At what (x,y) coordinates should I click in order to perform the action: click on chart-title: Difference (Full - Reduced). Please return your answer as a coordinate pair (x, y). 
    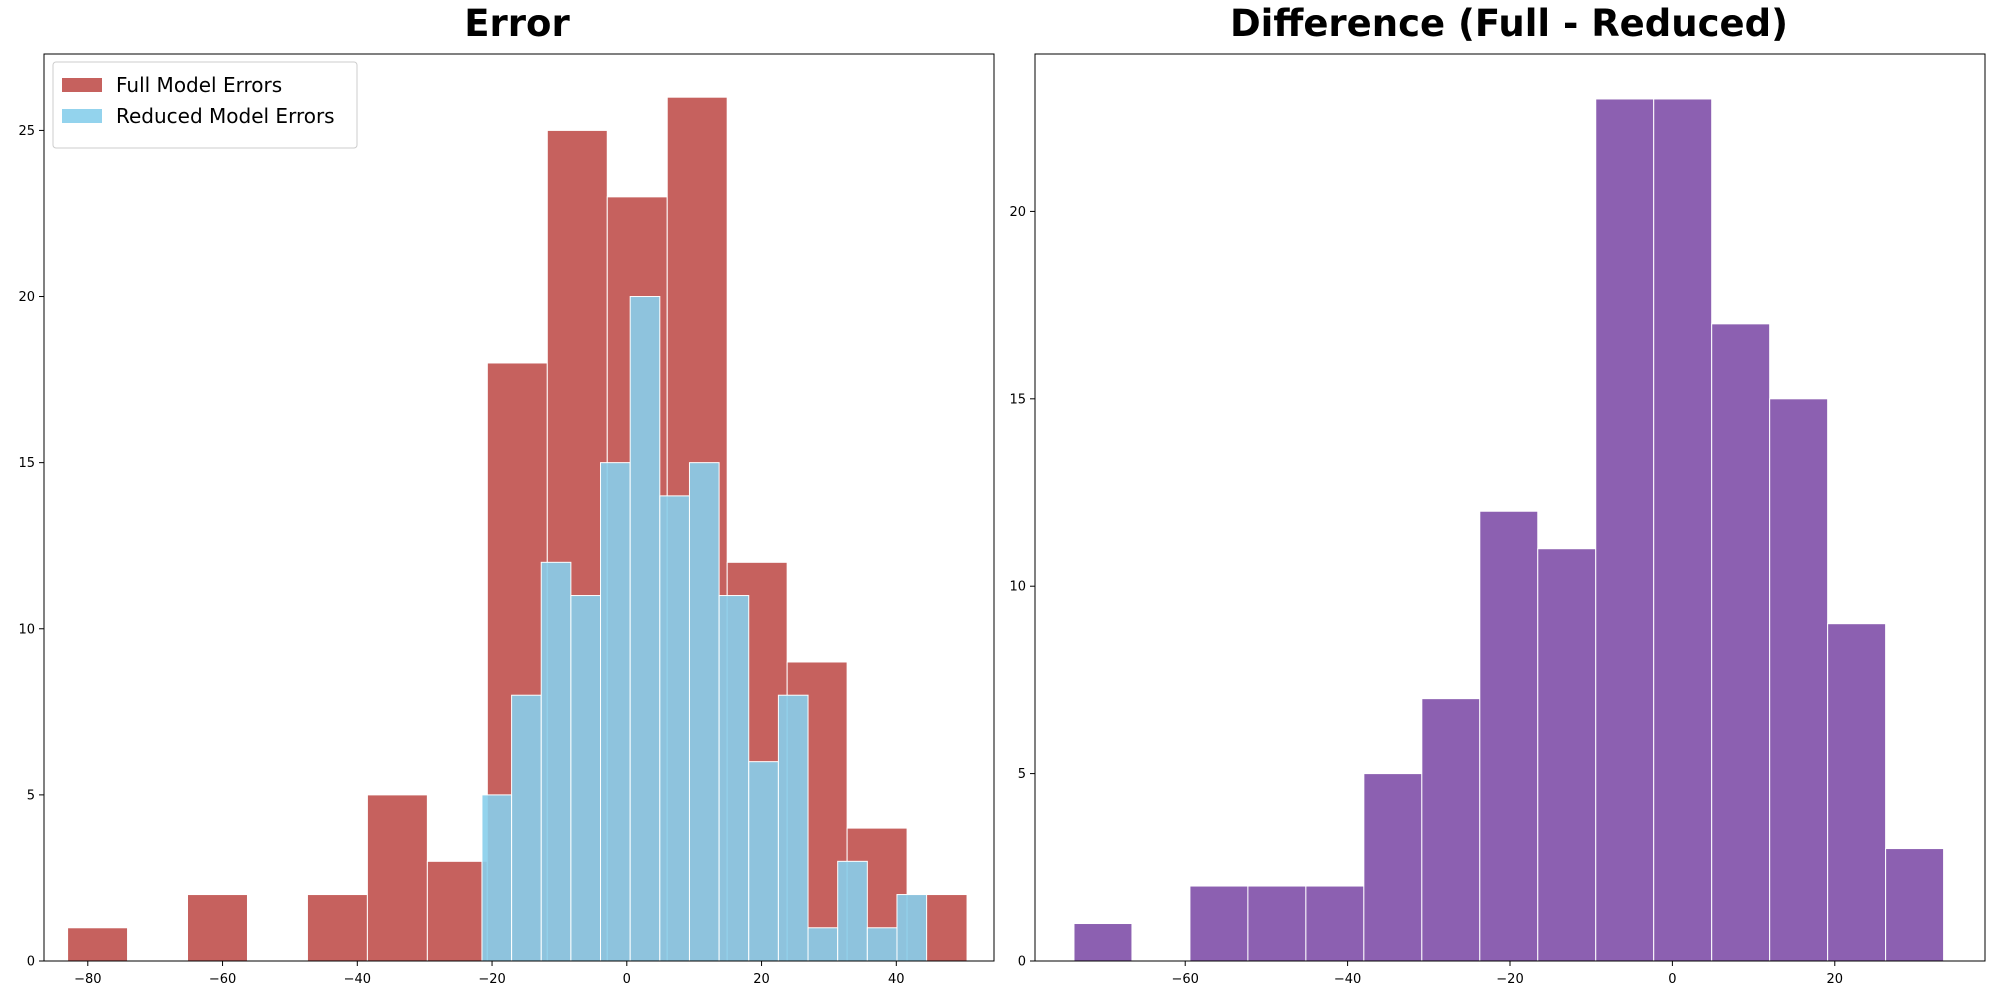
    Looking at the image, I should click on (1509, 23).